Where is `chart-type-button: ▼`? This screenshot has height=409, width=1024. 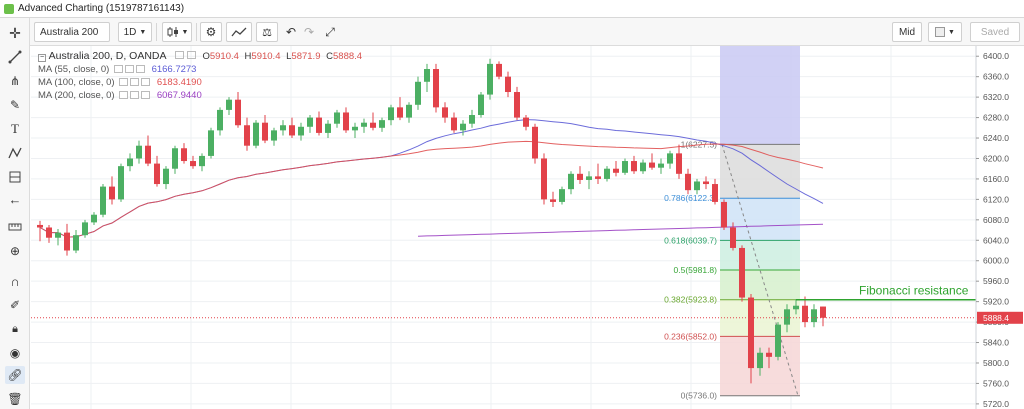 chart-type-button: ▼ is located at coordinates (177, 32).